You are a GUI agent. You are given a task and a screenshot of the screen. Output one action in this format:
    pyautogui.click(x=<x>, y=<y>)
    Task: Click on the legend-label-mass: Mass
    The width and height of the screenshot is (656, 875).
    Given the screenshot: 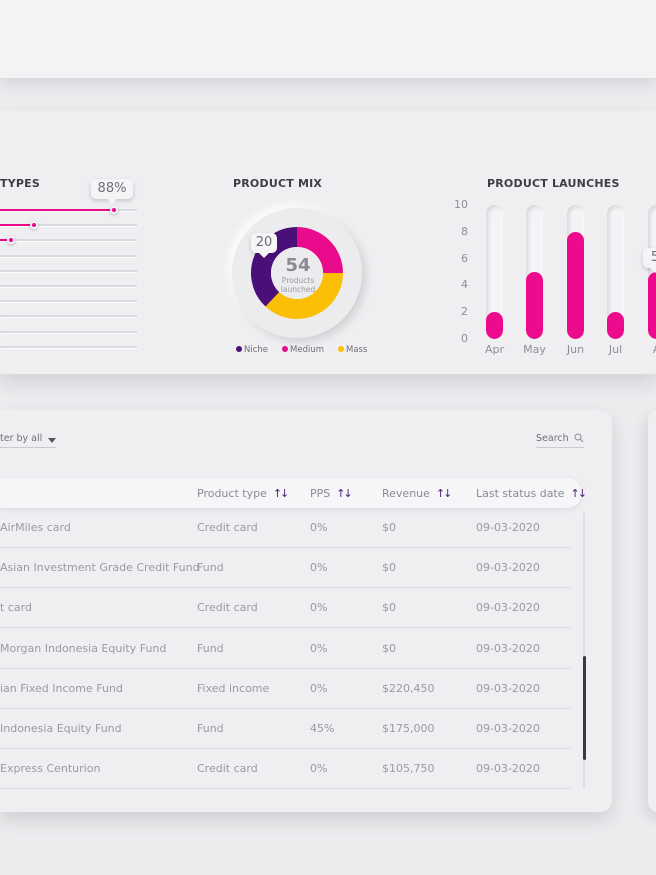 What is the action you would take?
    pyautogui.click(x=357, y=350)
    